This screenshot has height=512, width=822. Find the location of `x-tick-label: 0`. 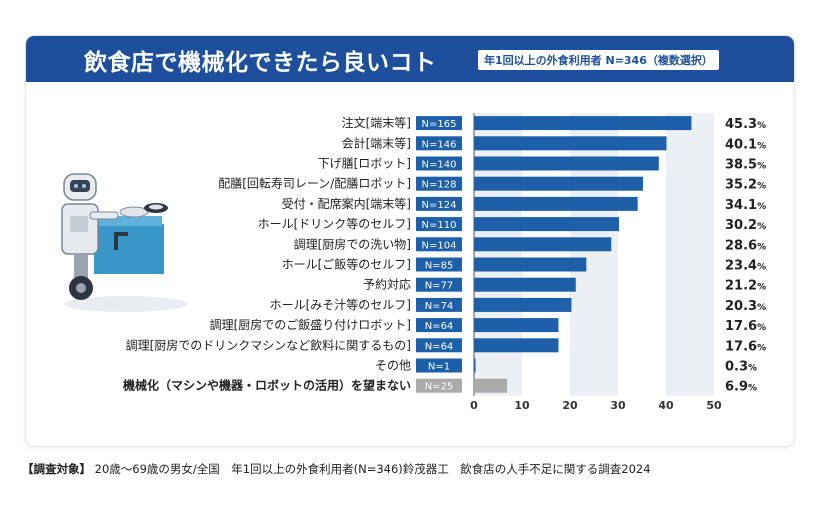

x-tick-label: 0 is located at coordinates (474, 405).